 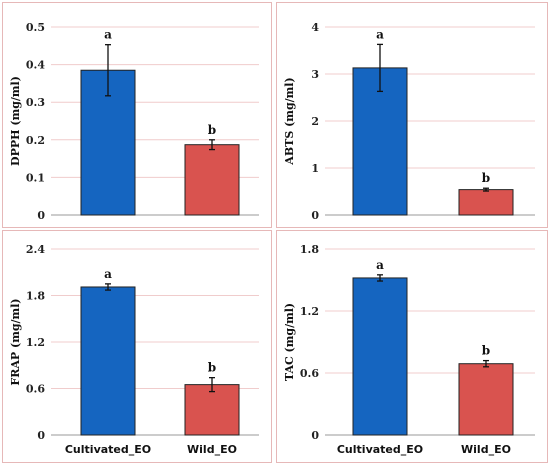 I want to click on abts-ytick-label: 4, so click(x=315, y=27).